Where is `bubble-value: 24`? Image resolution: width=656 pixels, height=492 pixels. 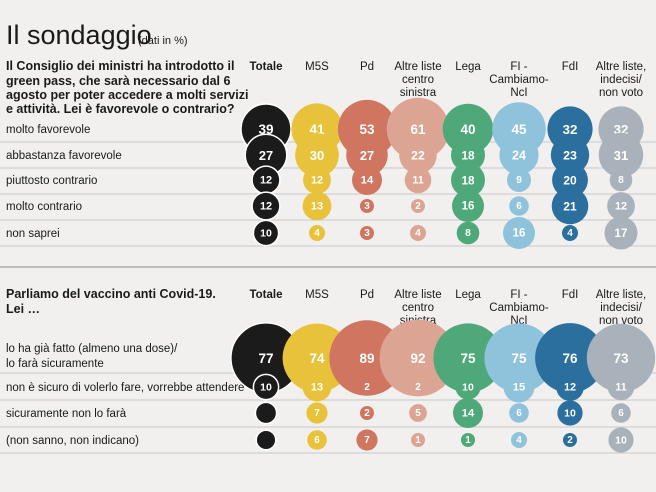 bubble-value: 24 is located at coordinates (519, 156).